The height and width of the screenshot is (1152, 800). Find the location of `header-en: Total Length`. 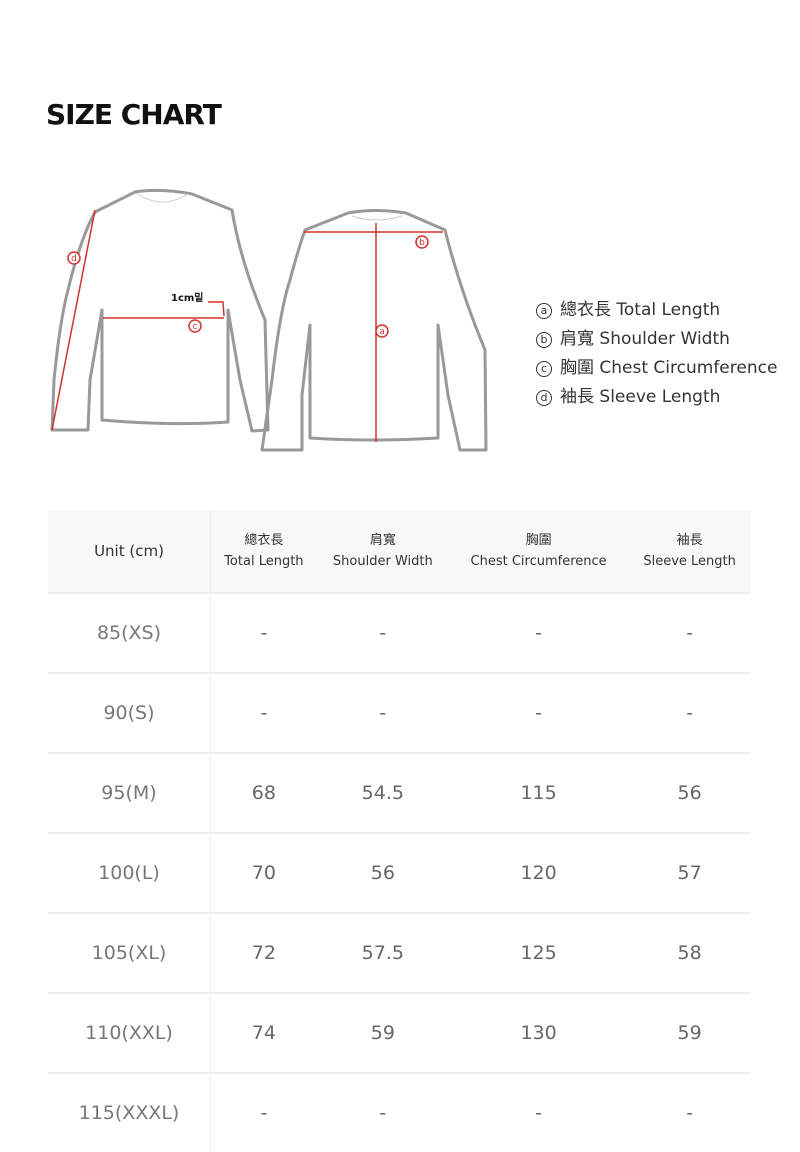

header-en: Total Length is located at coordinates (264, 561).